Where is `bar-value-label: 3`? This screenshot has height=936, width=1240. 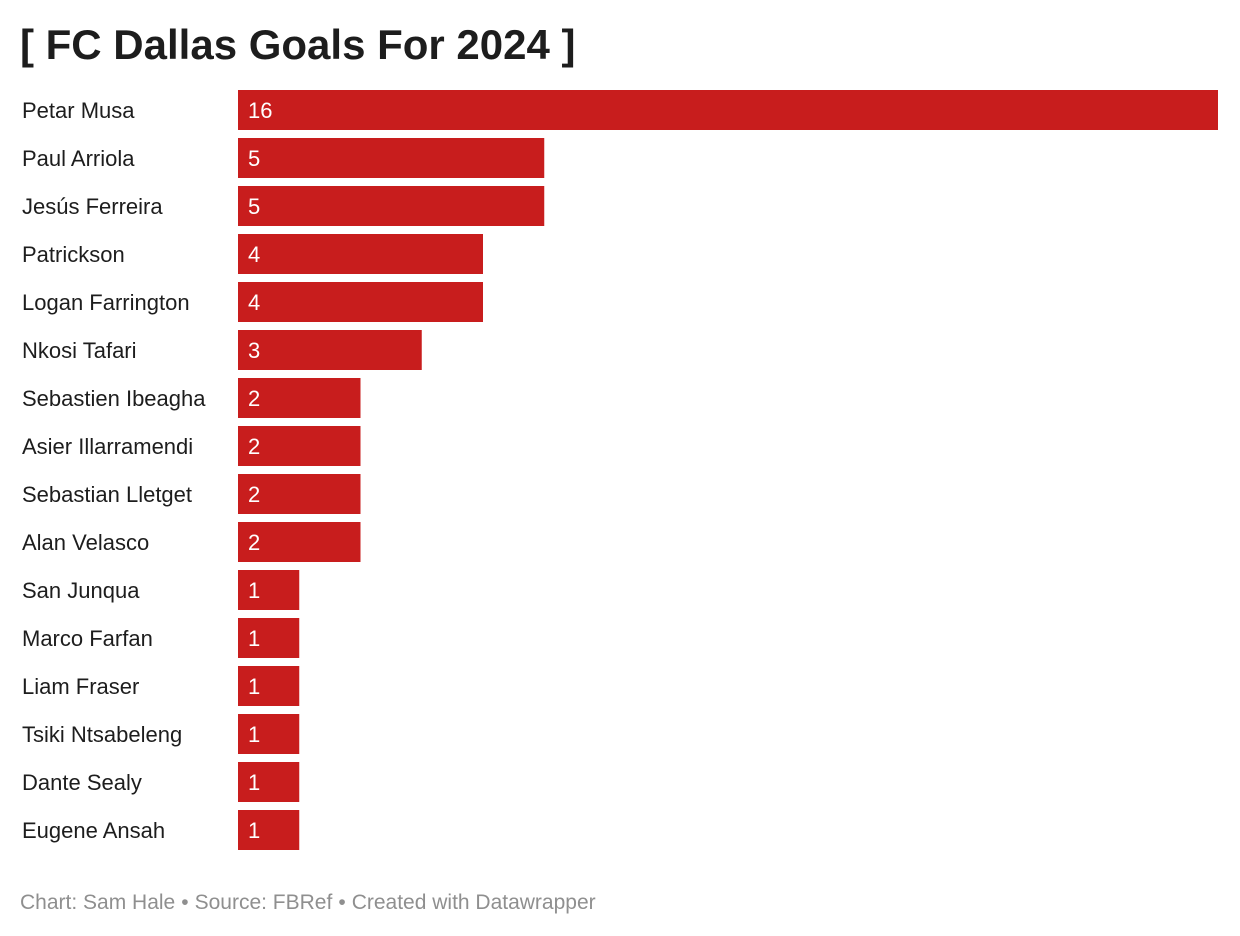 bar-value-label: 3 is located at coordinates (254, 350).